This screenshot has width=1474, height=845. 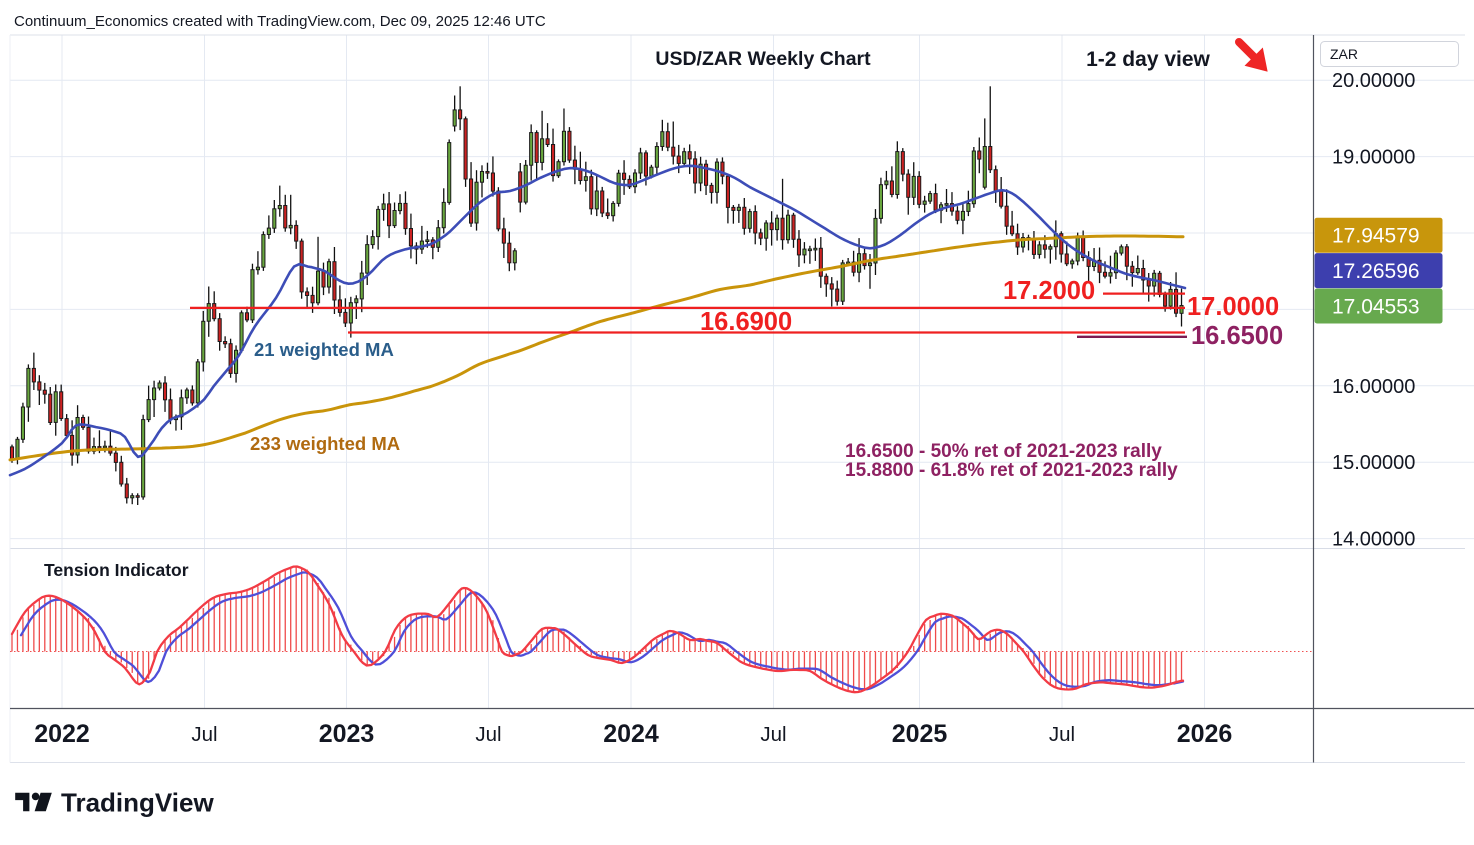 What do you see at coordinates (347, 734) in the screenshot?
I see `svg-text: 2023` at bounding box center [347, 734].